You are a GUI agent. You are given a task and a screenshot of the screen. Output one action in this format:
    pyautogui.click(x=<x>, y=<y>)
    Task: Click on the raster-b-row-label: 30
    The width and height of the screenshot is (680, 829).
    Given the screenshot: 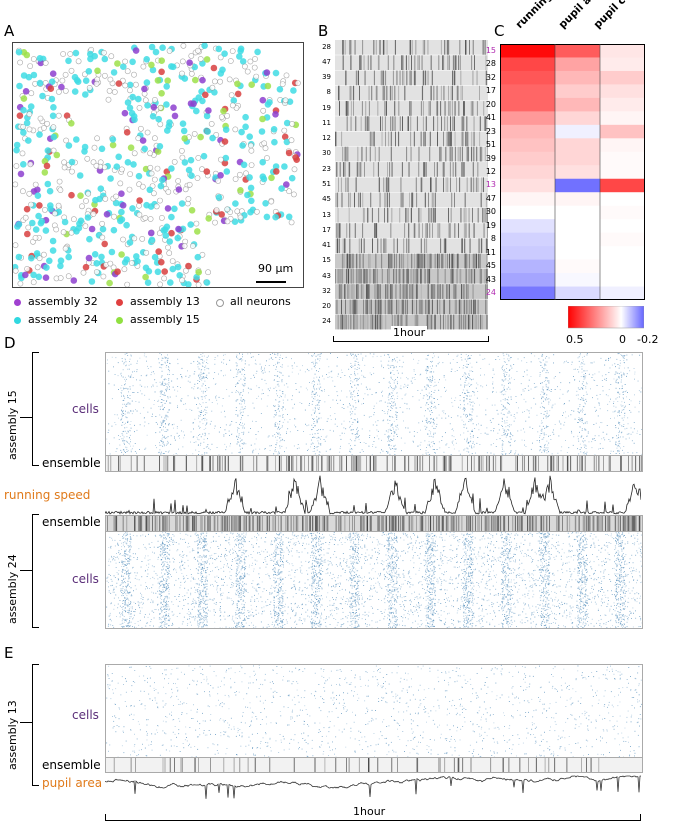 What is the action you would take?
    pyautogui.click(x=326, y=153)
    